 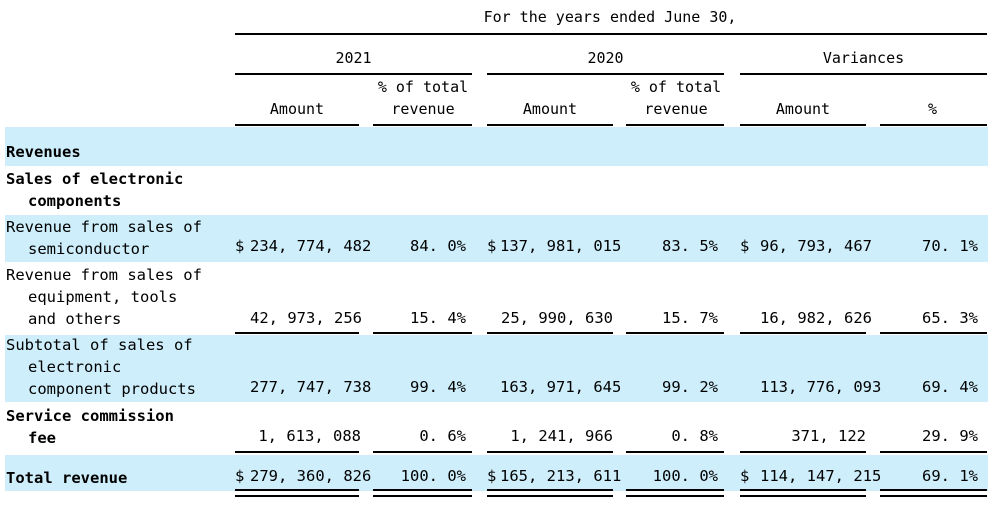 I want to click on pct-2020-header-l1: % of total, so click(x=676, y=87).